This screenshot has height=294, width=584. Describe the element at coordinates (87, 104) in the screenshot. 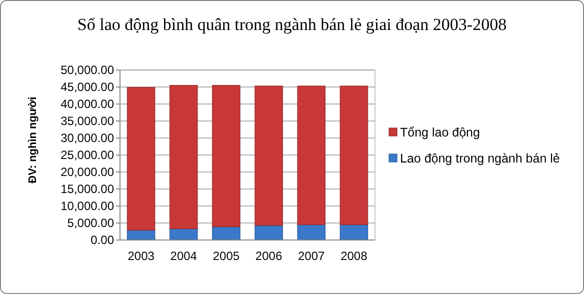

I see `y-tick-label: 40,000.00` at that location.